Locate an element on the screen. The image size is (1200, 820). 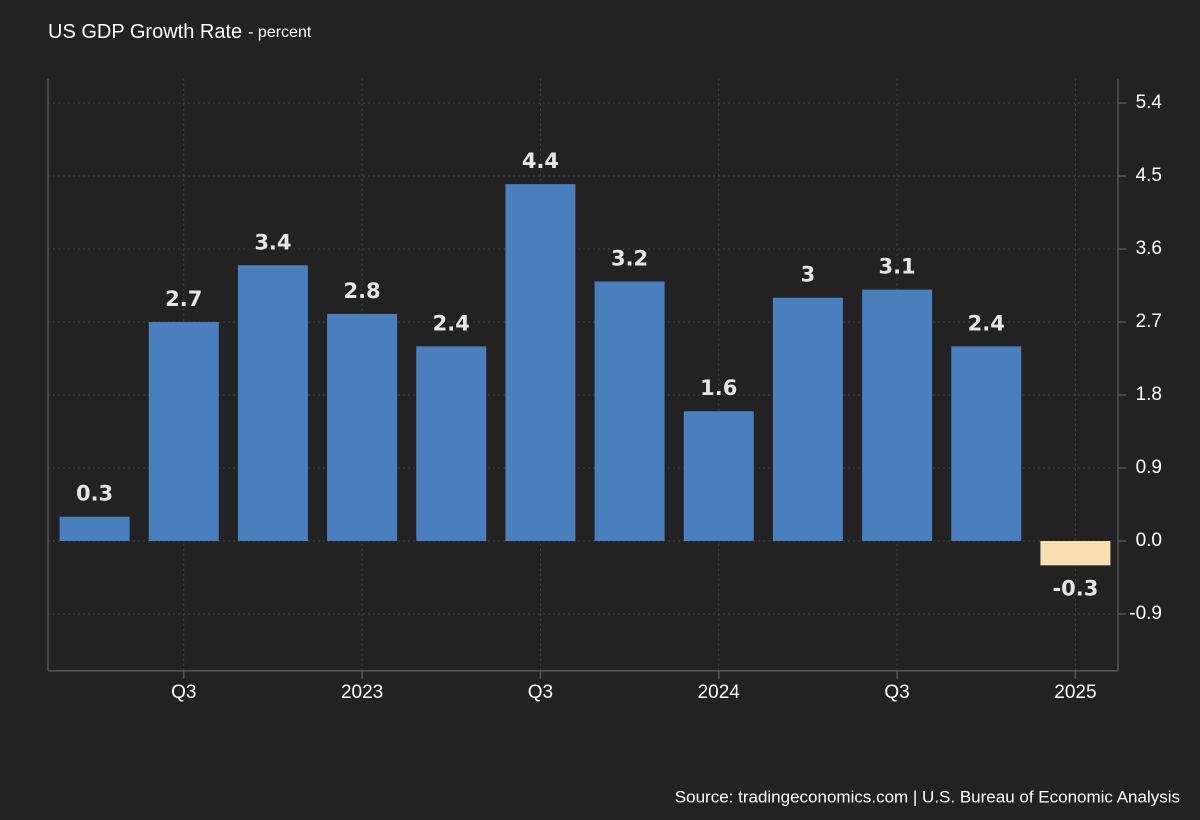
y-tick-label: 5.4 is located at coordinates (1149, 102).